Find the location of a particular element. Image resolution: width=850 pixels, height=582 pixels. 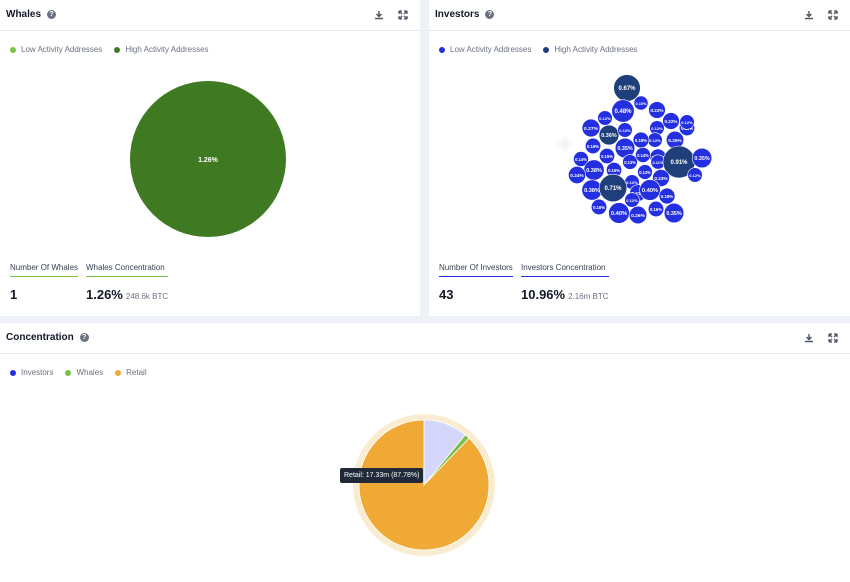

legend-item: Whales is located at coordinates (84, 372).